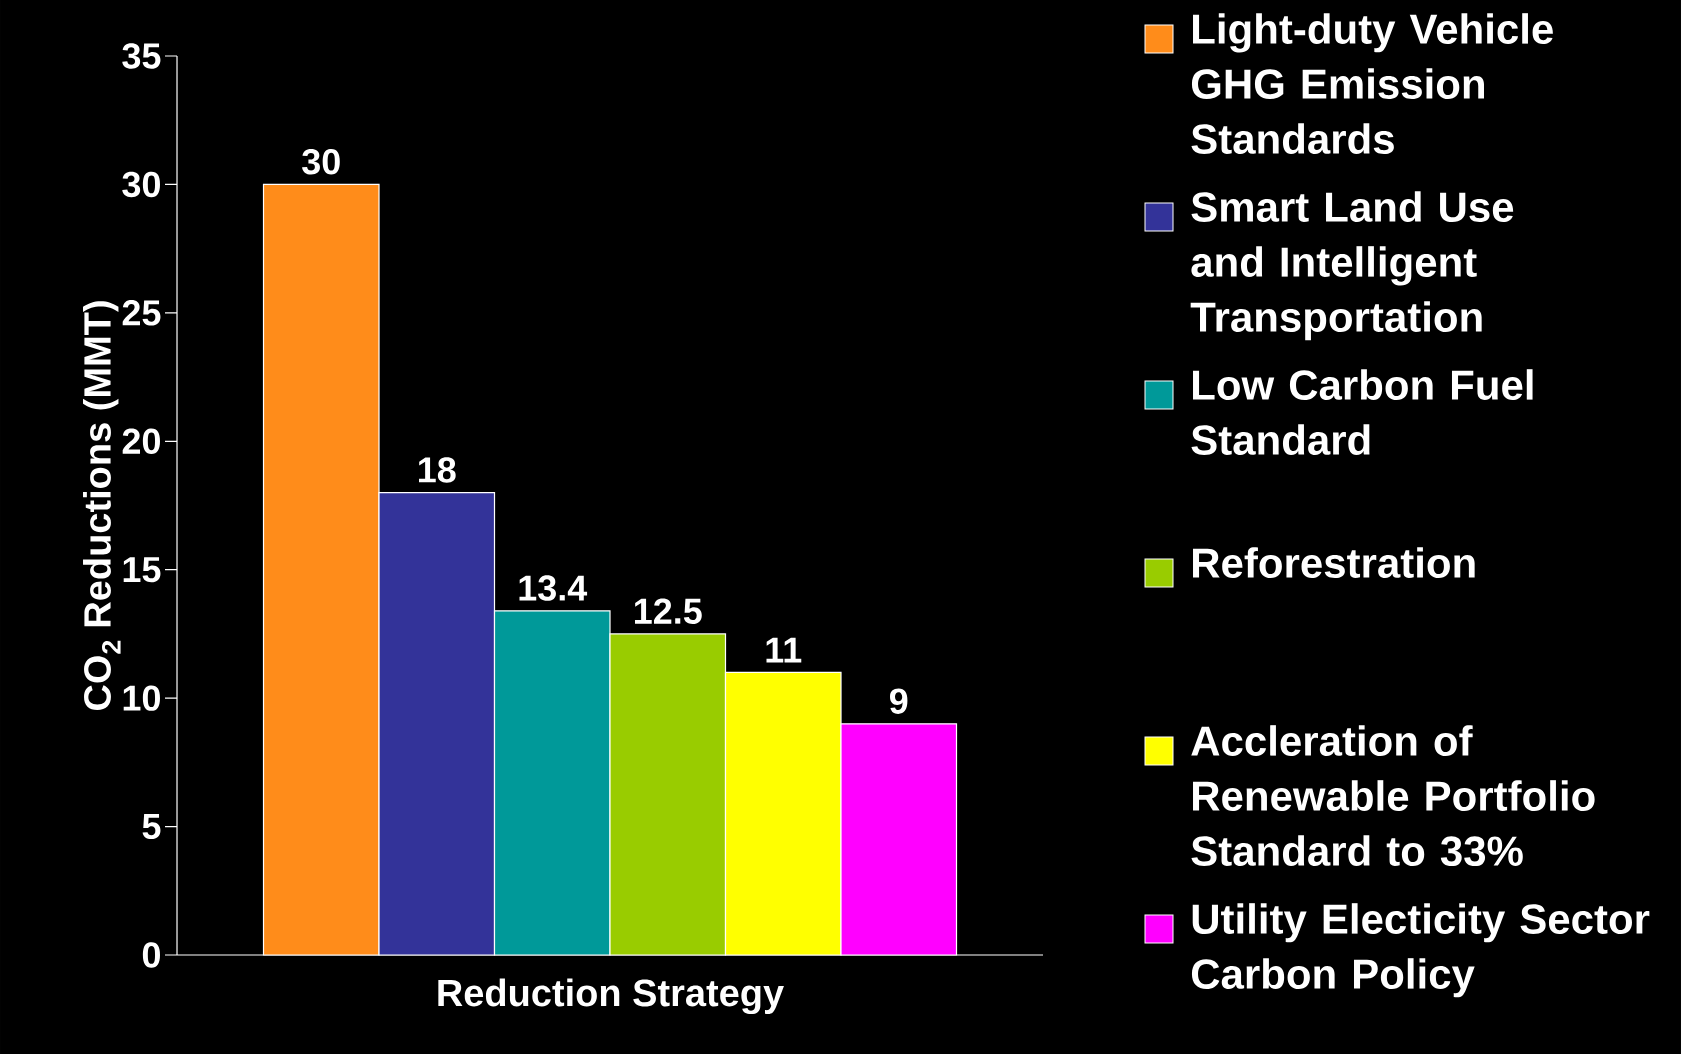 This screenshot has height=1054, width=1681. I want to click on y-tick-label: 15, so click(142, 570).